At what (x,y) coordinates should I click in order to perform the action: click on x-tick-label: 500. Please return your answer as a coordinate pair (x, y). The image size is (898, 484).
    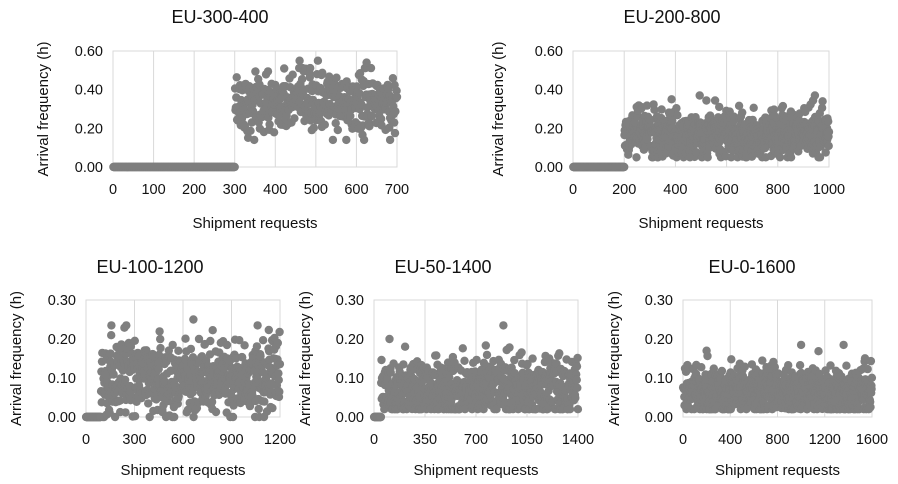
    Looking at the image, I should click on (316, 190).